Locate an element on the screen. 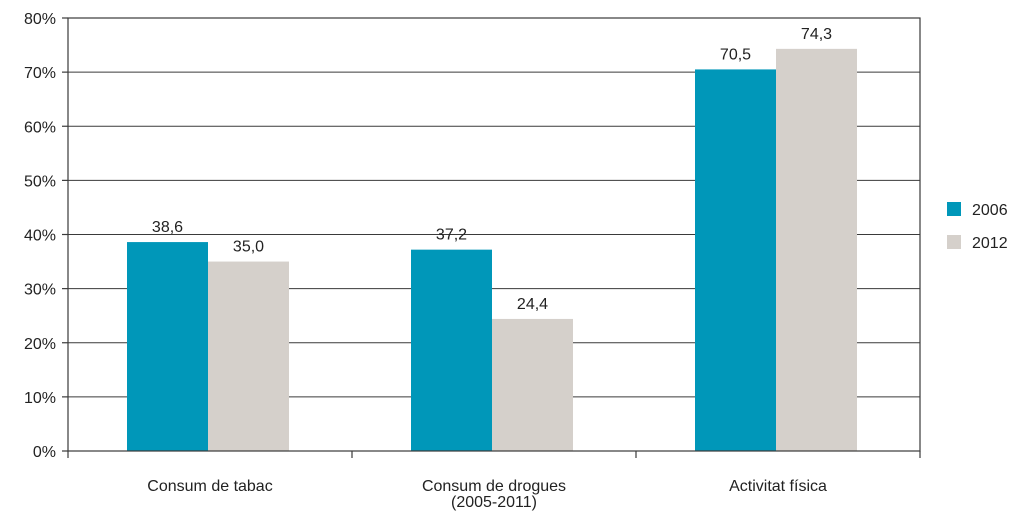  y-tick-label: 20% is located at coordinates (40, 344).